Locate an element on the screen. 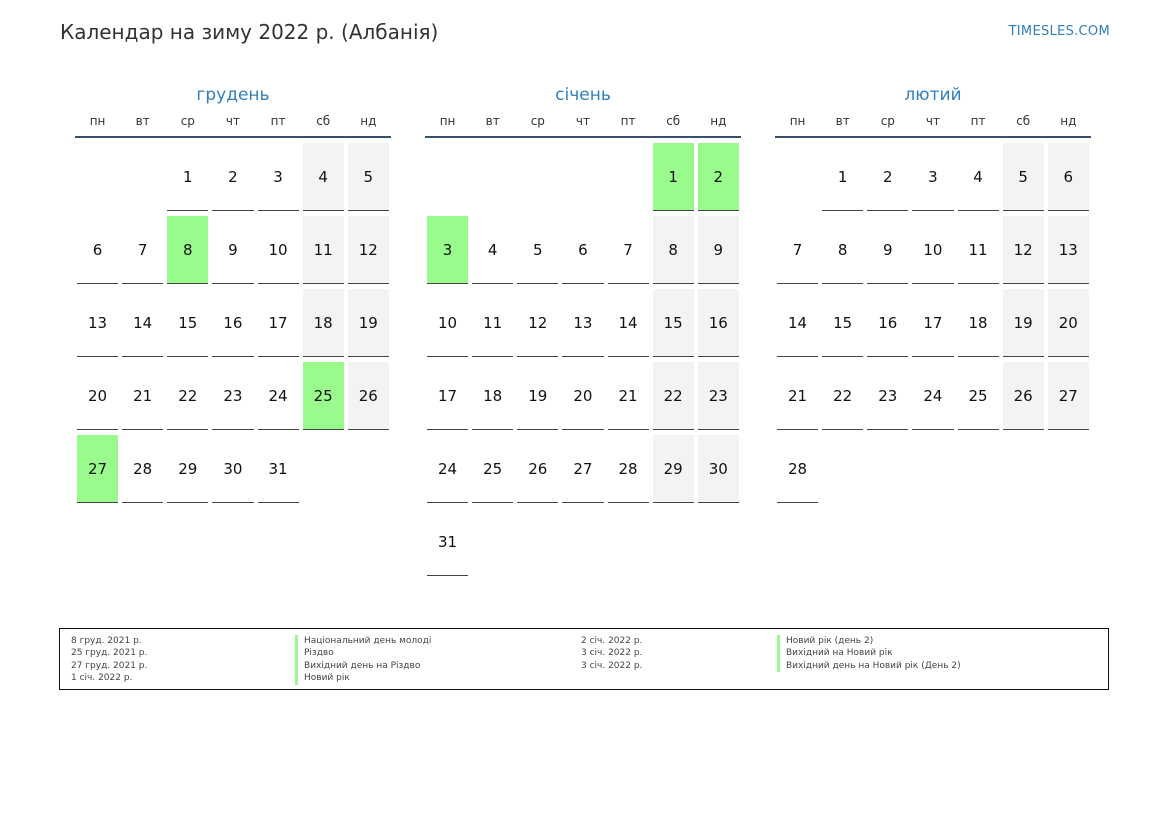 The height and width of the screenshot is (827, 1169). holiday-day: 8 is located at coordinates (187, 250).